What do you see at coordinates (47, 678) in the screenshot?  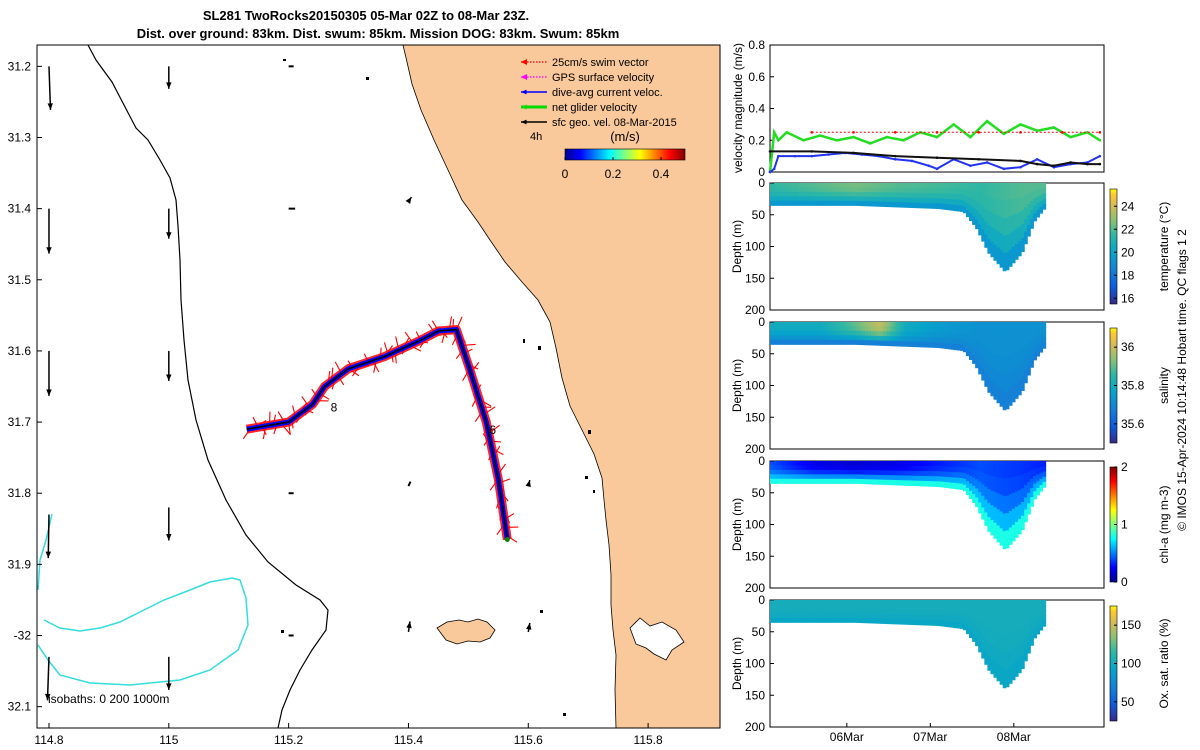 I see `geo-vector-arrow` at bounding box center [47, 678].